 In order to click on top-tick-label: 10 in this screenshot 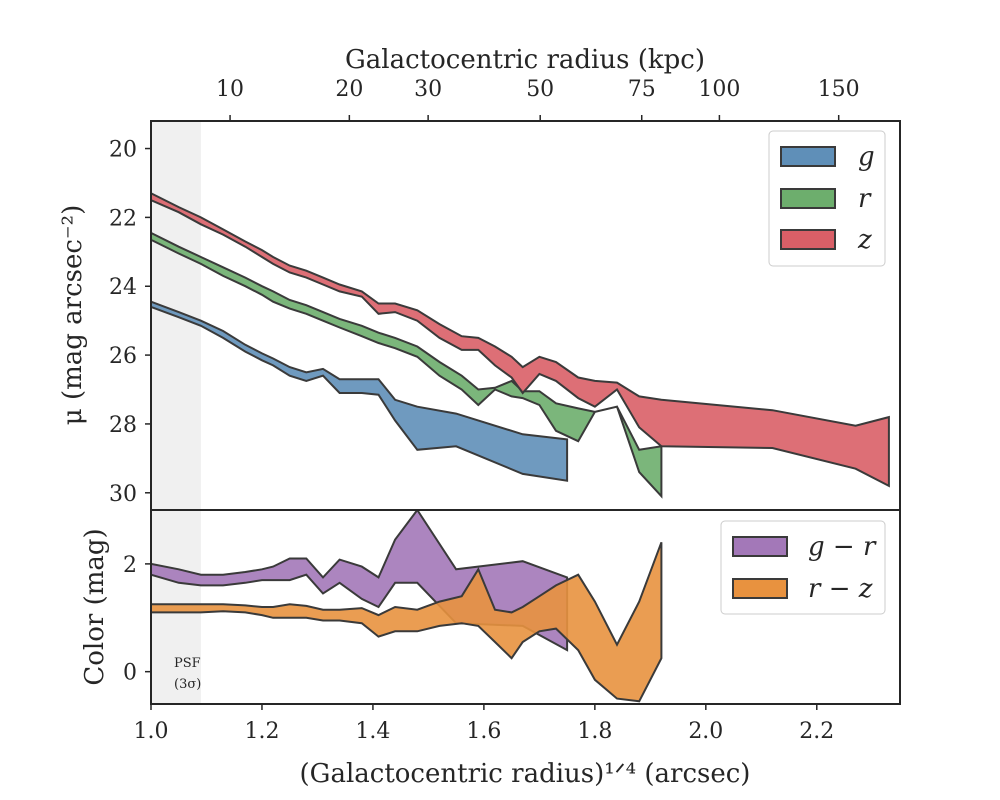, I will do `click(230, 89)`.